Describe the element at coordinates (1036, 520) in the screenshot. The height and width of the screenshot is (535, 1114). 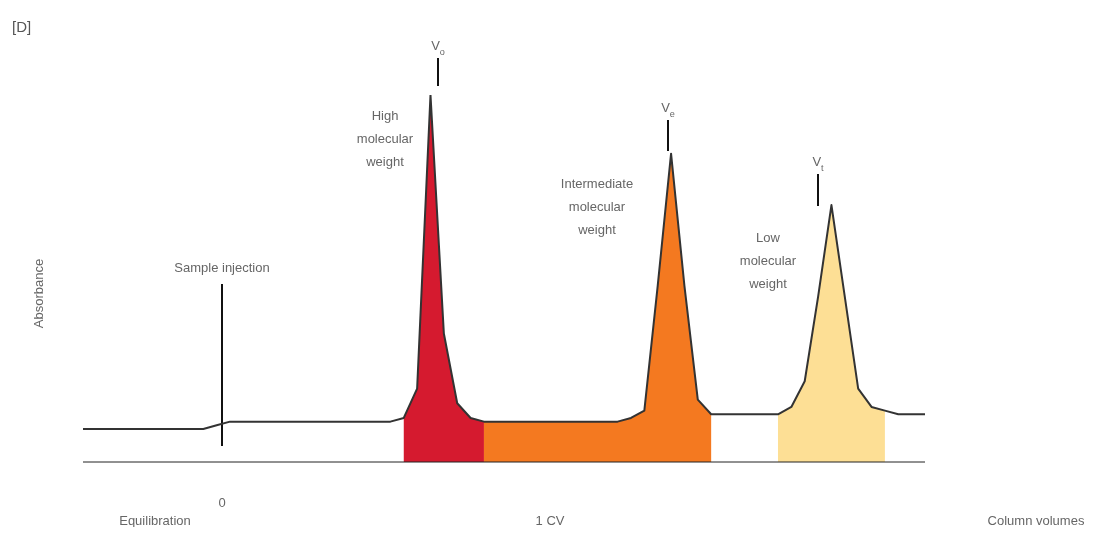
I see `text: Column volumes` at that location.